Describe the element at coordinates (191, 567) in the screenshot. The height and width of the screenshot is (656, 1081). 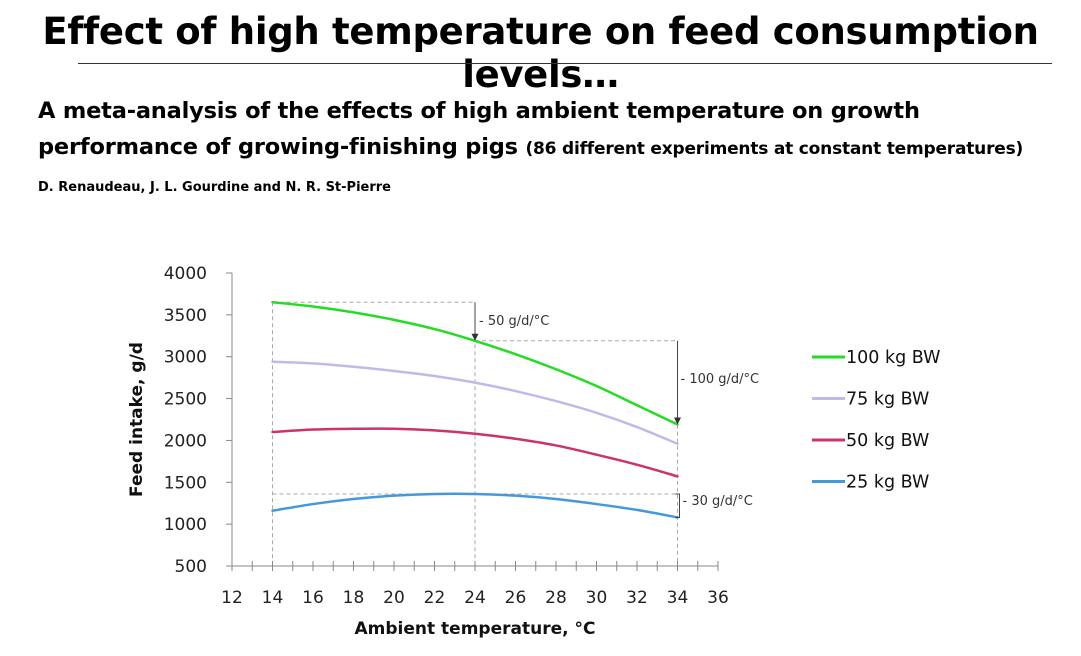
I see `y-tick-label: 500` at that location.